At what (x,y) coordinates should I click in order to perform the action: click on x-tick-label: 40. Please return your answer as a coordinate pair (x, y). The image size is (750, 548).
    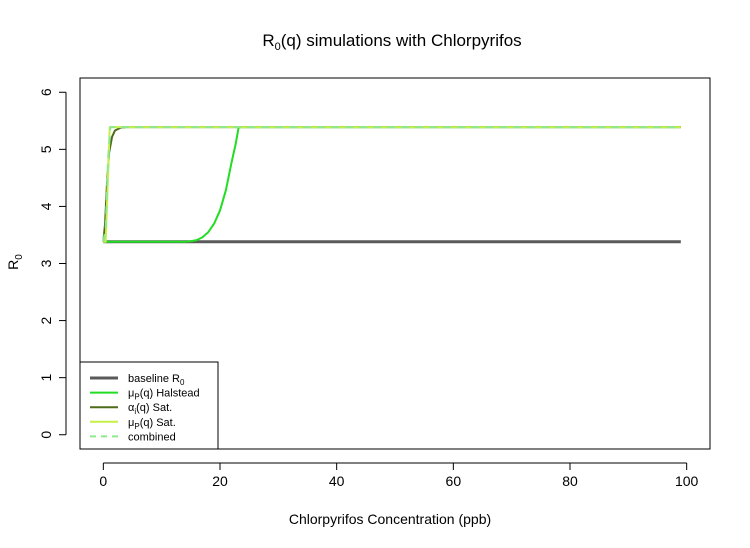
    Looking at the image, I should click on (337, 481).